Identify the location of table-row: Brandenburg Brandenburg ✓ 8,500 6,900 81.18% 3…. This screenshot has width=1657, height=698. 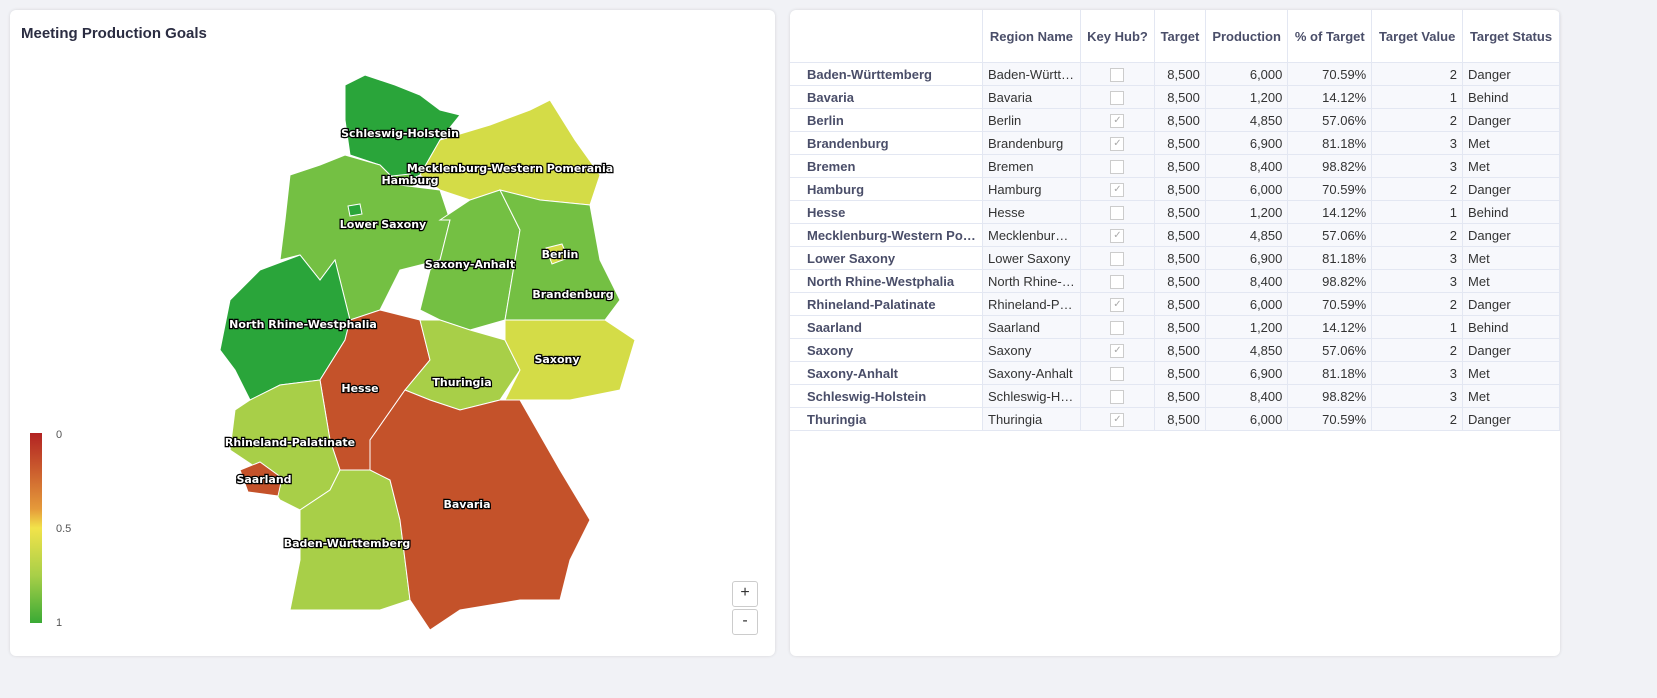
(1175, 143).